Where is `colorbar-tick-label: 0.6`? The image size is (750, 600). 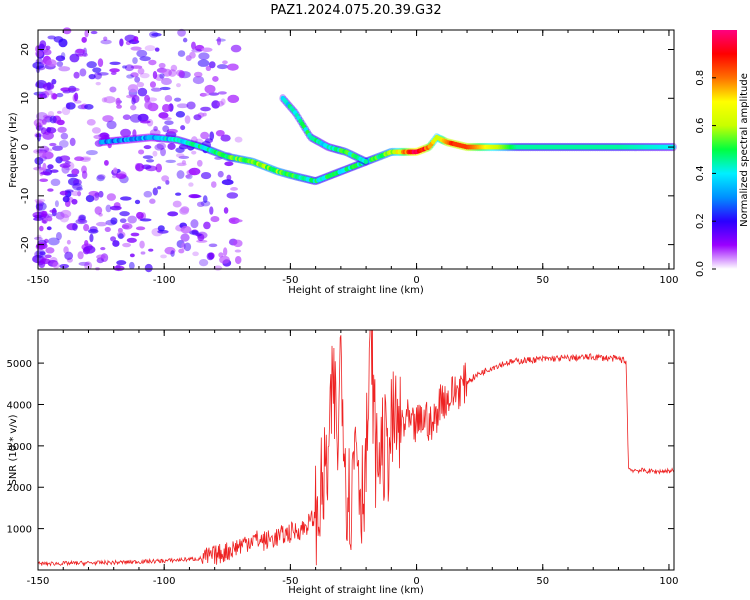
colorbar-tick-label: 0.6 is located at coordinates (700, 126).